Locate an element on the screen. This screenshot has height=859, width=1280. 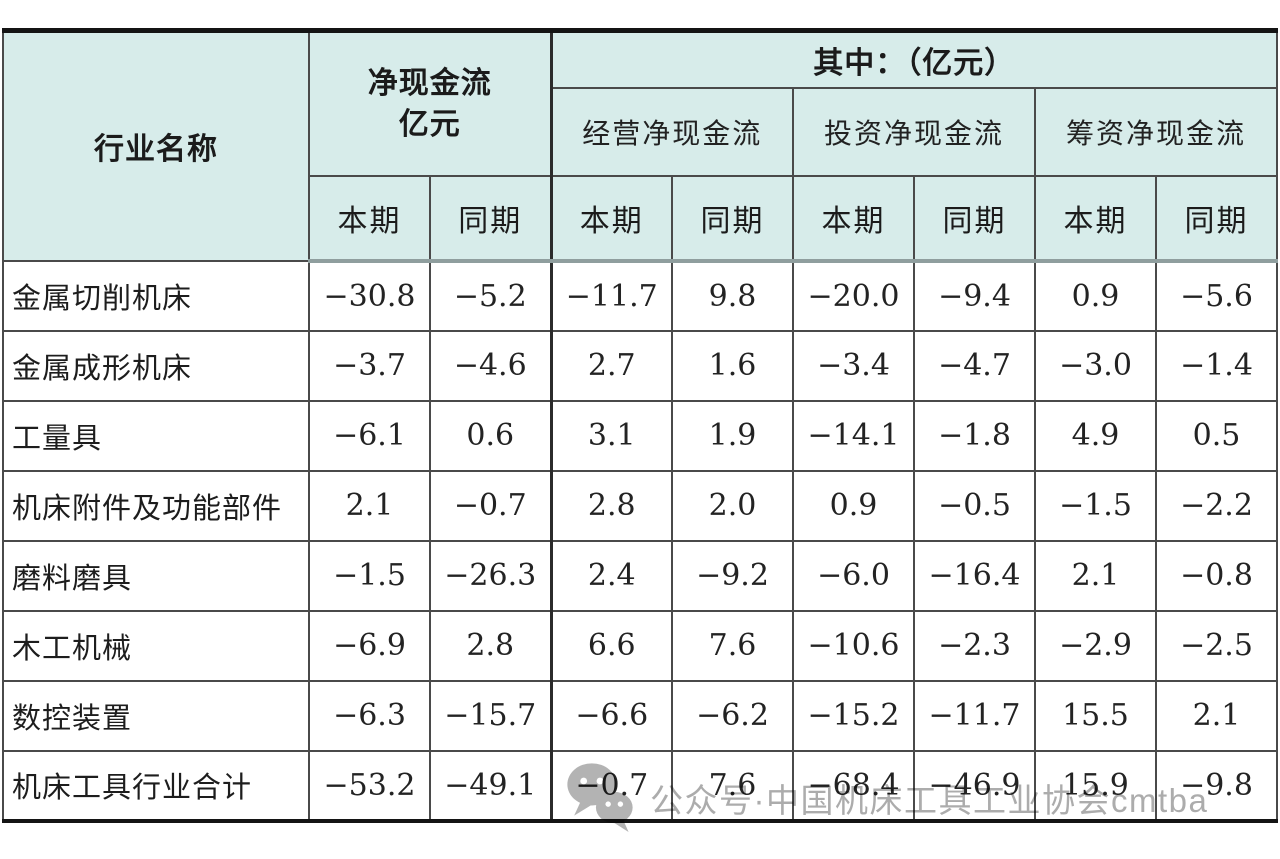
cell-value: −20.0 is located at coordinates (853, 295).